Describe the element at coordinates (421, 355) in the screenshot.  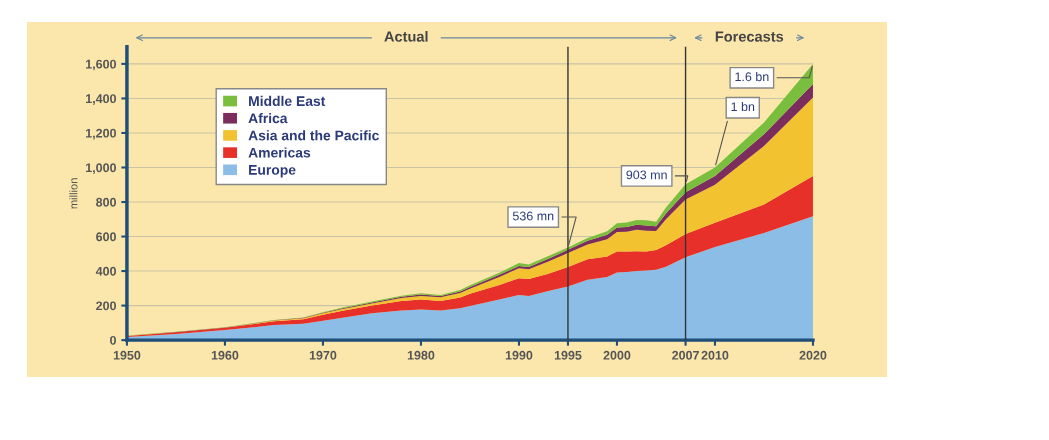
I see `x-tick-label: 1980` at that location.